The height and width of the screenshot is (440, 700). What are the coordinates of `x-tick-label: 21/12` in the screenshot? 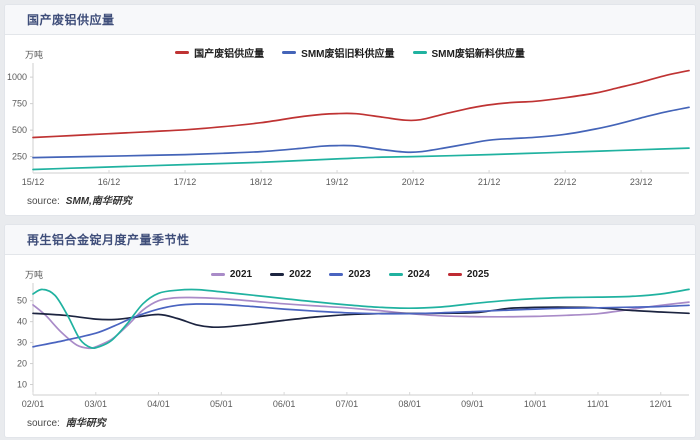 It's located at (489, 182).